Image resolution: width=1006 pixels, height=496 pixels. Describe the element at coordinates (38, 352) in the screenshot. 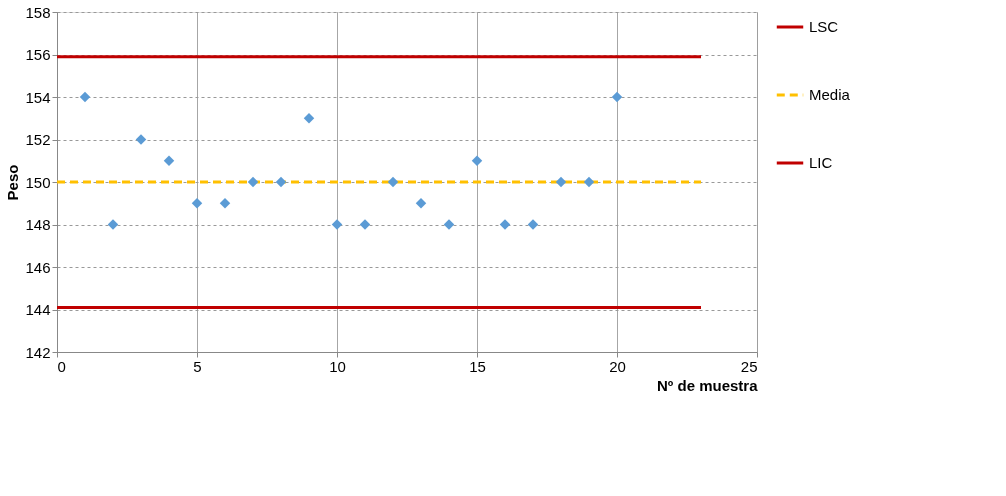

I see `y-tick-label: 142` at that location.